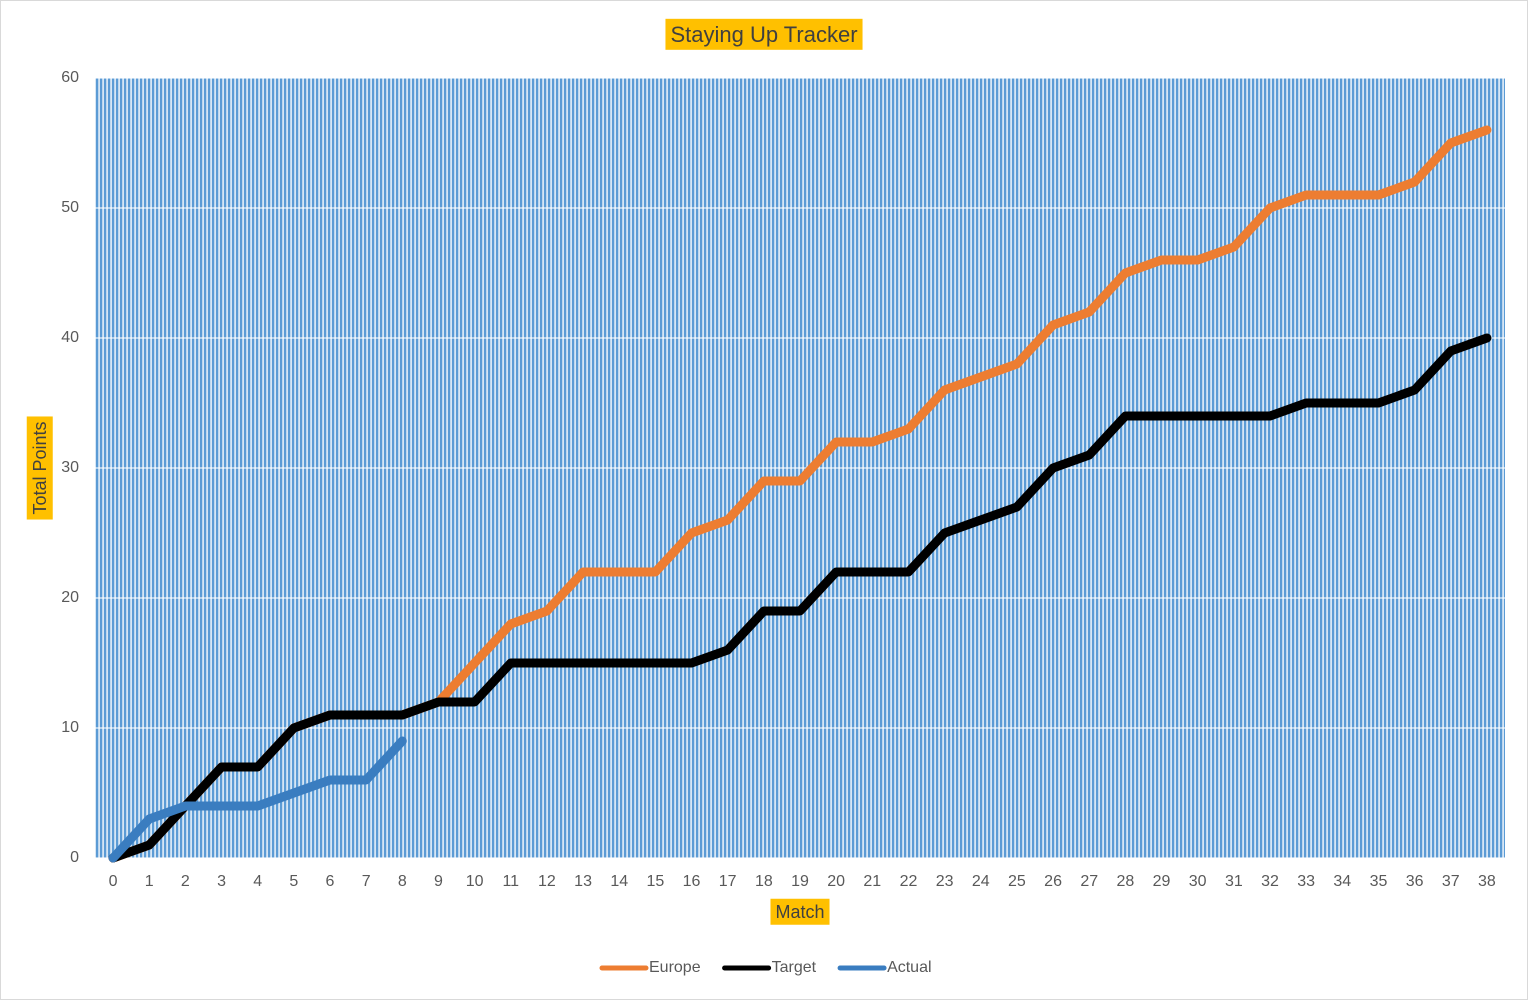 The height and width of the screenshot is (1000, 1528). What do you see at coordinates (909, 967) in the screenshot?
I see `legend-label: Actual` at bounding box center [909, 967].